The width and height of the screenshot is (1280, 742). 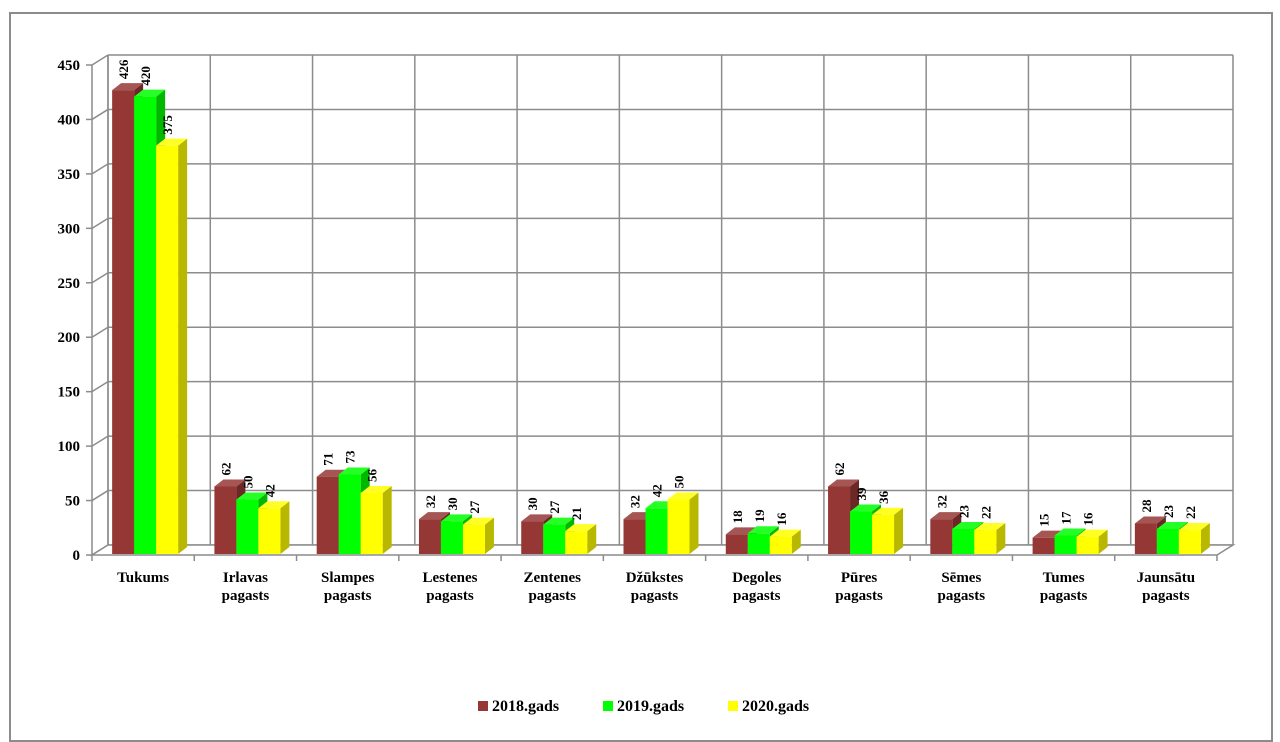 What do you see at coordinates (474, 507) in the screenshot?
I see `data-label: 27` at bounding box center [474, 507].